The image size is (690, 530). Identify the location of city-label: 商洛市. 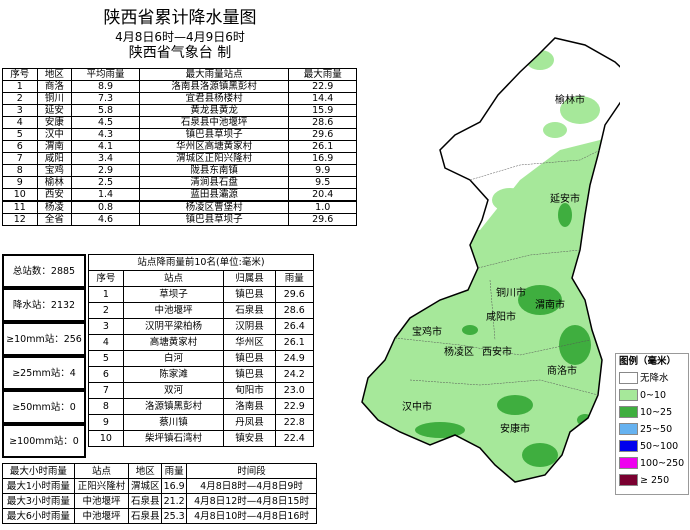
(562, 371).